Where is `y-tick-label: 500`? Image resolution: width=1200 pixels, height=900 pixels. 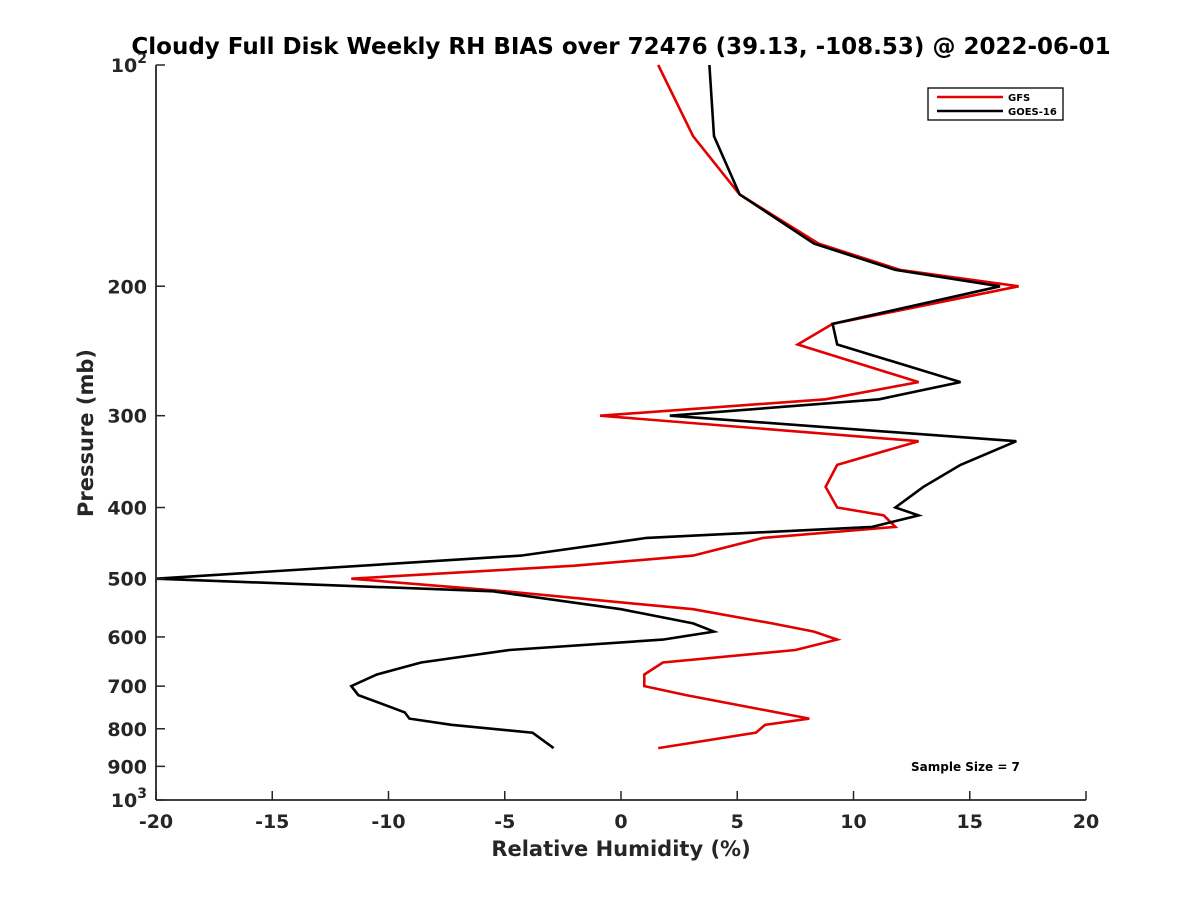
y-tick-label: 500 is located at coordinates (127, 580).